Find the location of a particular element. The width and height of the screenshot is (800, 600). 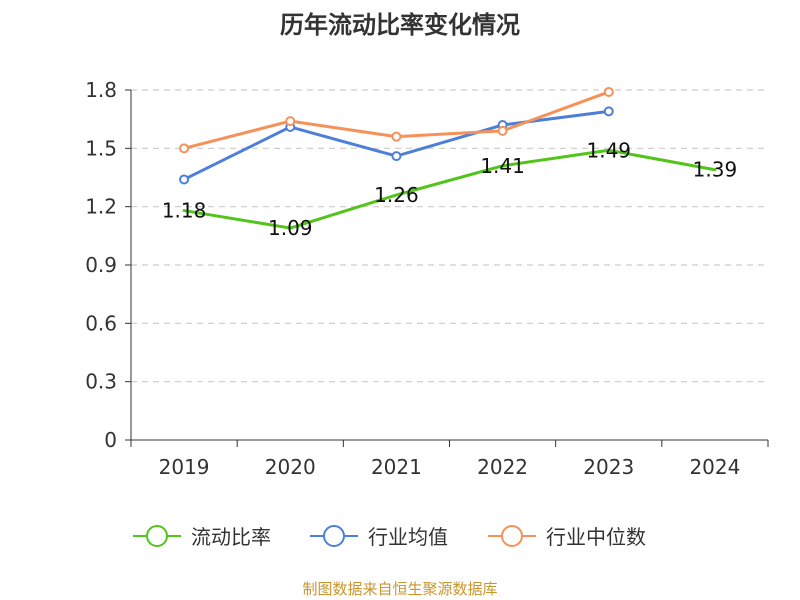

data-label: 1.26 is located at coordinates (396, 195).